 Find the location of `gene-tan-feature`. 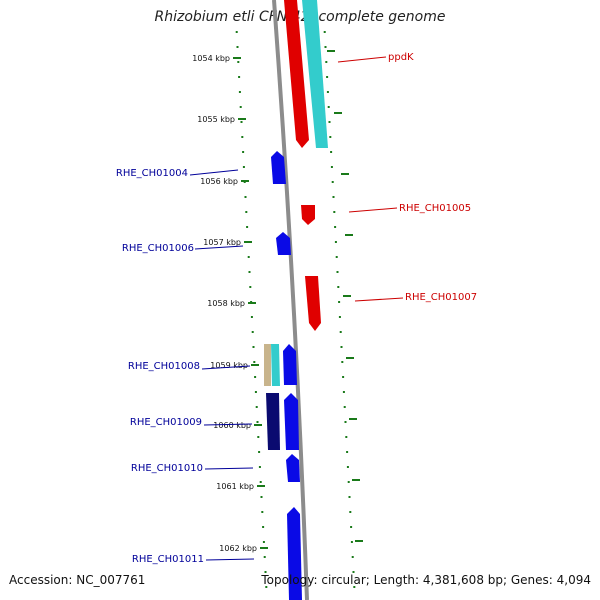

gene-tan-feature is located at coordinates (267, 365).